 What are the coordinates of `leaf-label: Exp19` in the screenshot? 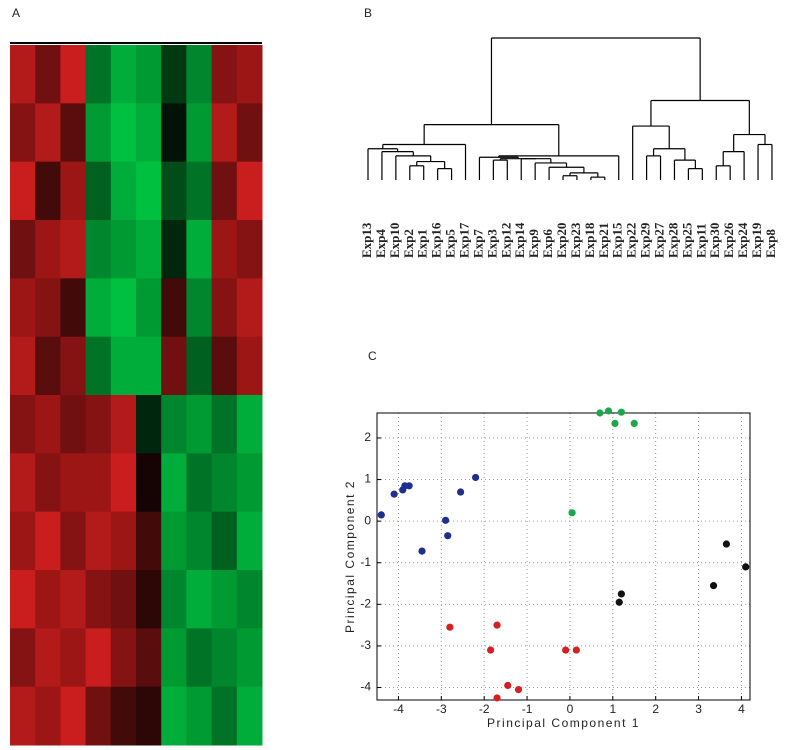 It's located at (756, 240).